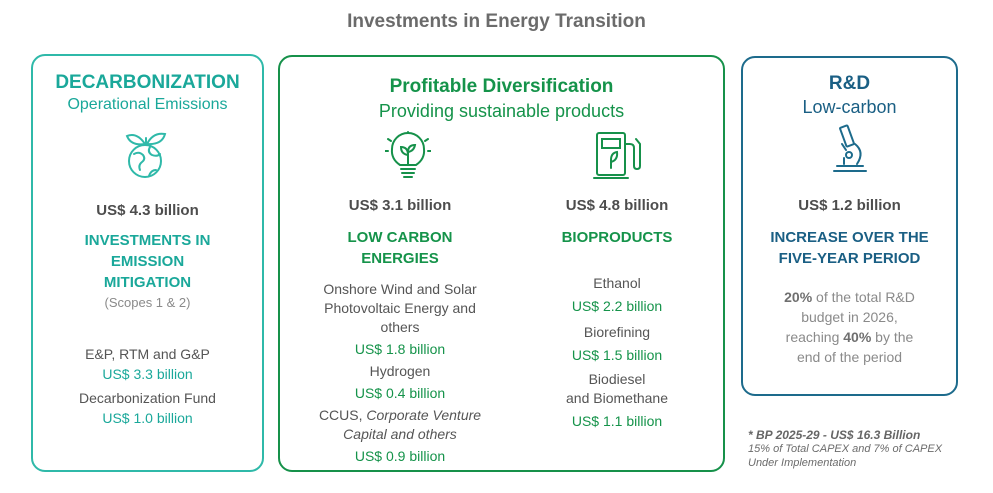 The height and width of the screenshot is (493, 993). Describe the element at coordinates (814, 337) in the screenshot. I see `rd-desc-text: reaching` at that location.